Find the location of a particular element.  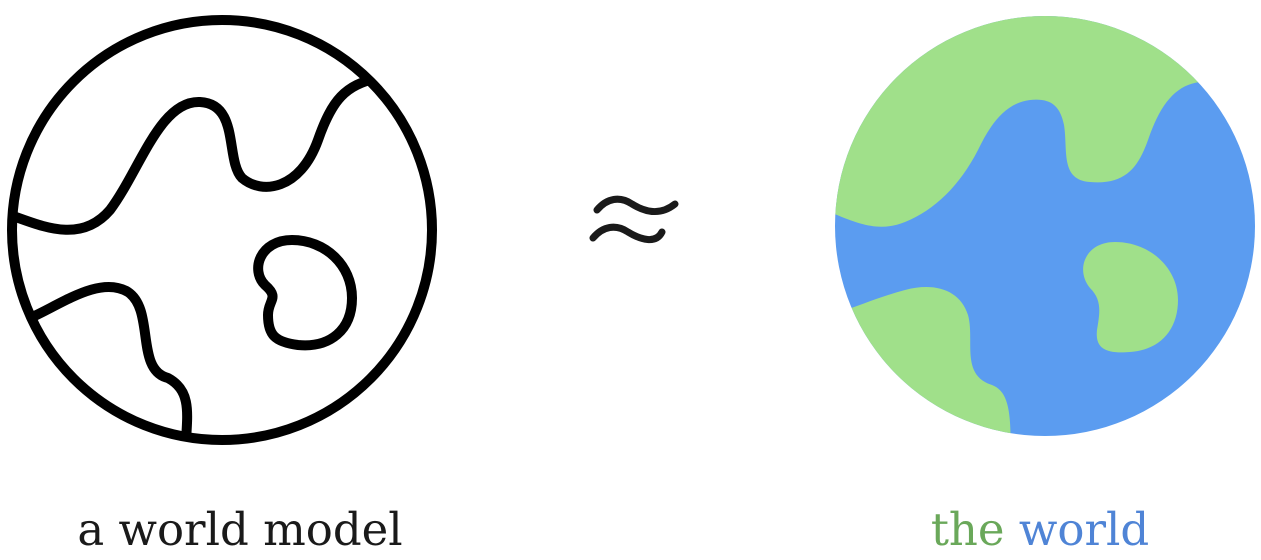

approximately-equal-icon is located at coordinates (634, 219).